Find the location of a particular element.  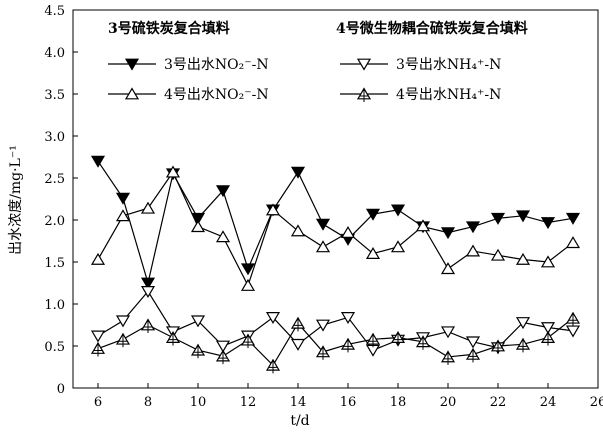

legend-label: 4号出水NH₄⁺-N is located at coordinates (448, 95).